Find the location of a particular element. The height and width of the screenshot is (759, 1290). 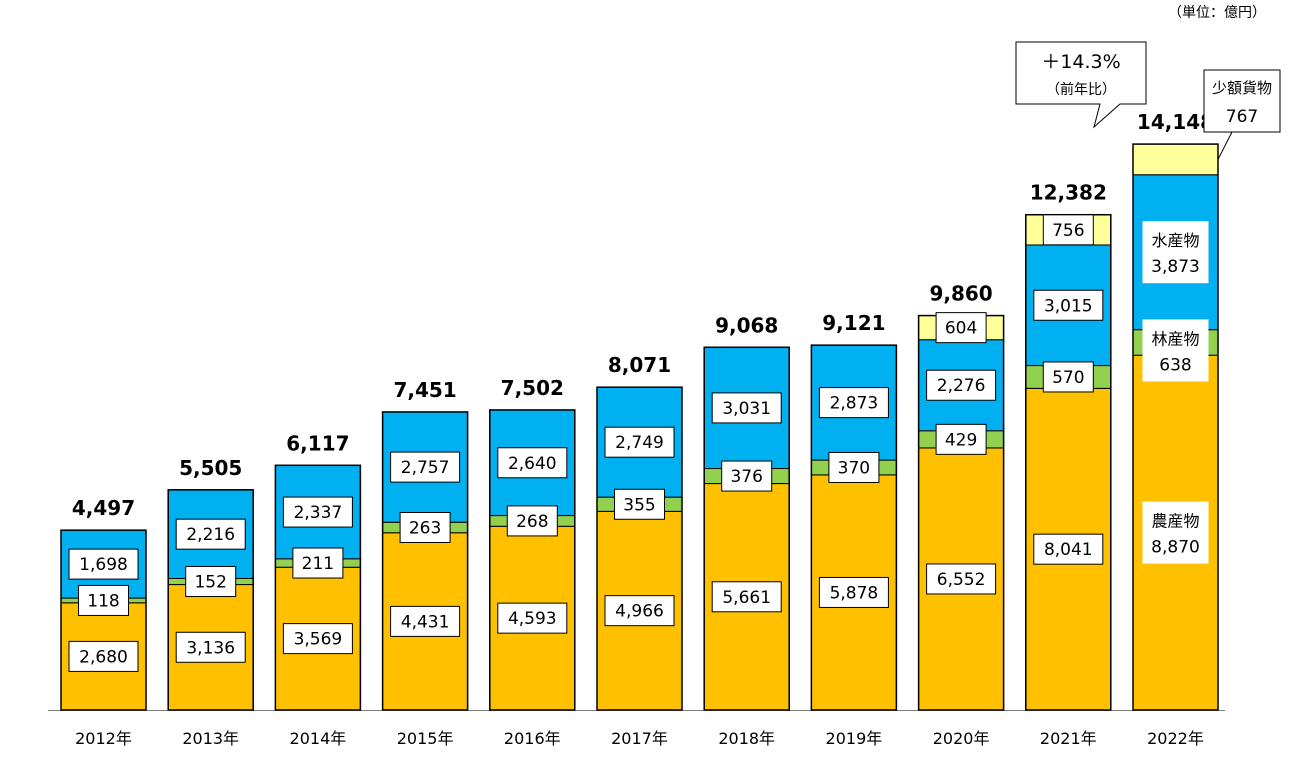

segment-label-1-8: 429 is located at coordinates (961, 439).